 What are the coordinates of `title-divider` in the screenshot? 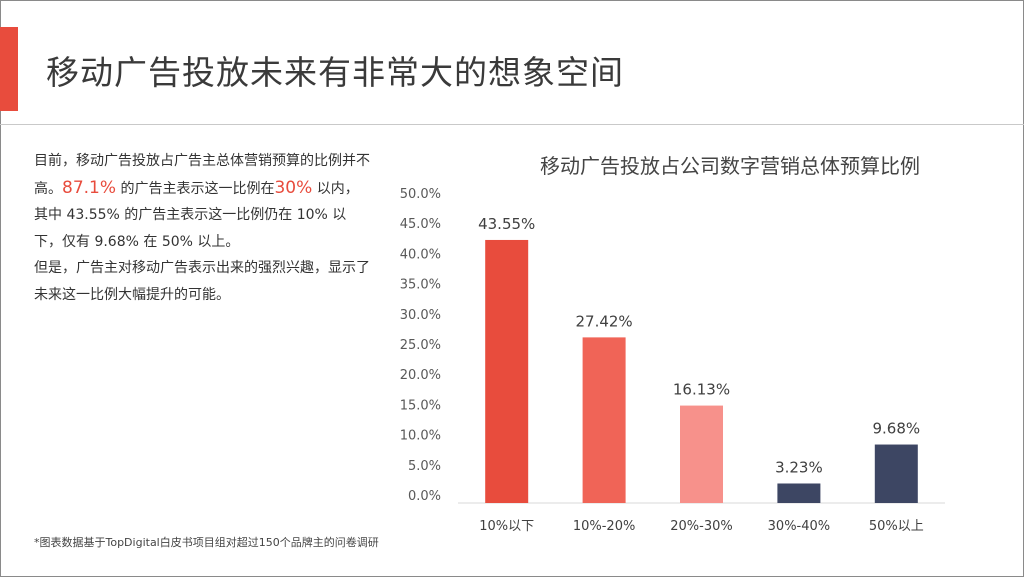 It's located at (512, 124).